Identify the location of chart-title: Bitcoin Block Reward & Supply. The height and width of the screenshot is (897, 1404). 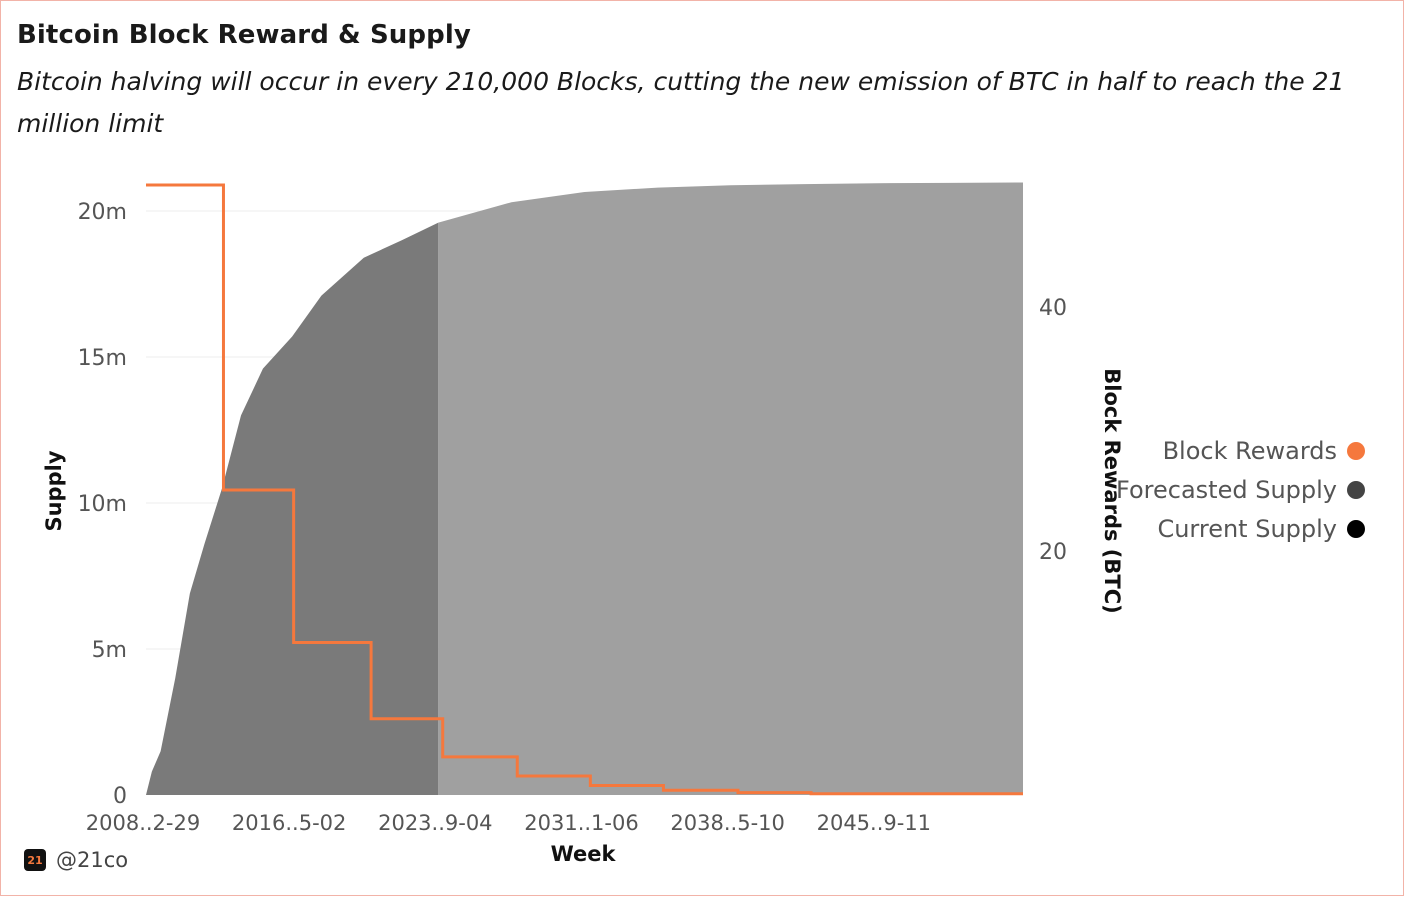
(244, 35).